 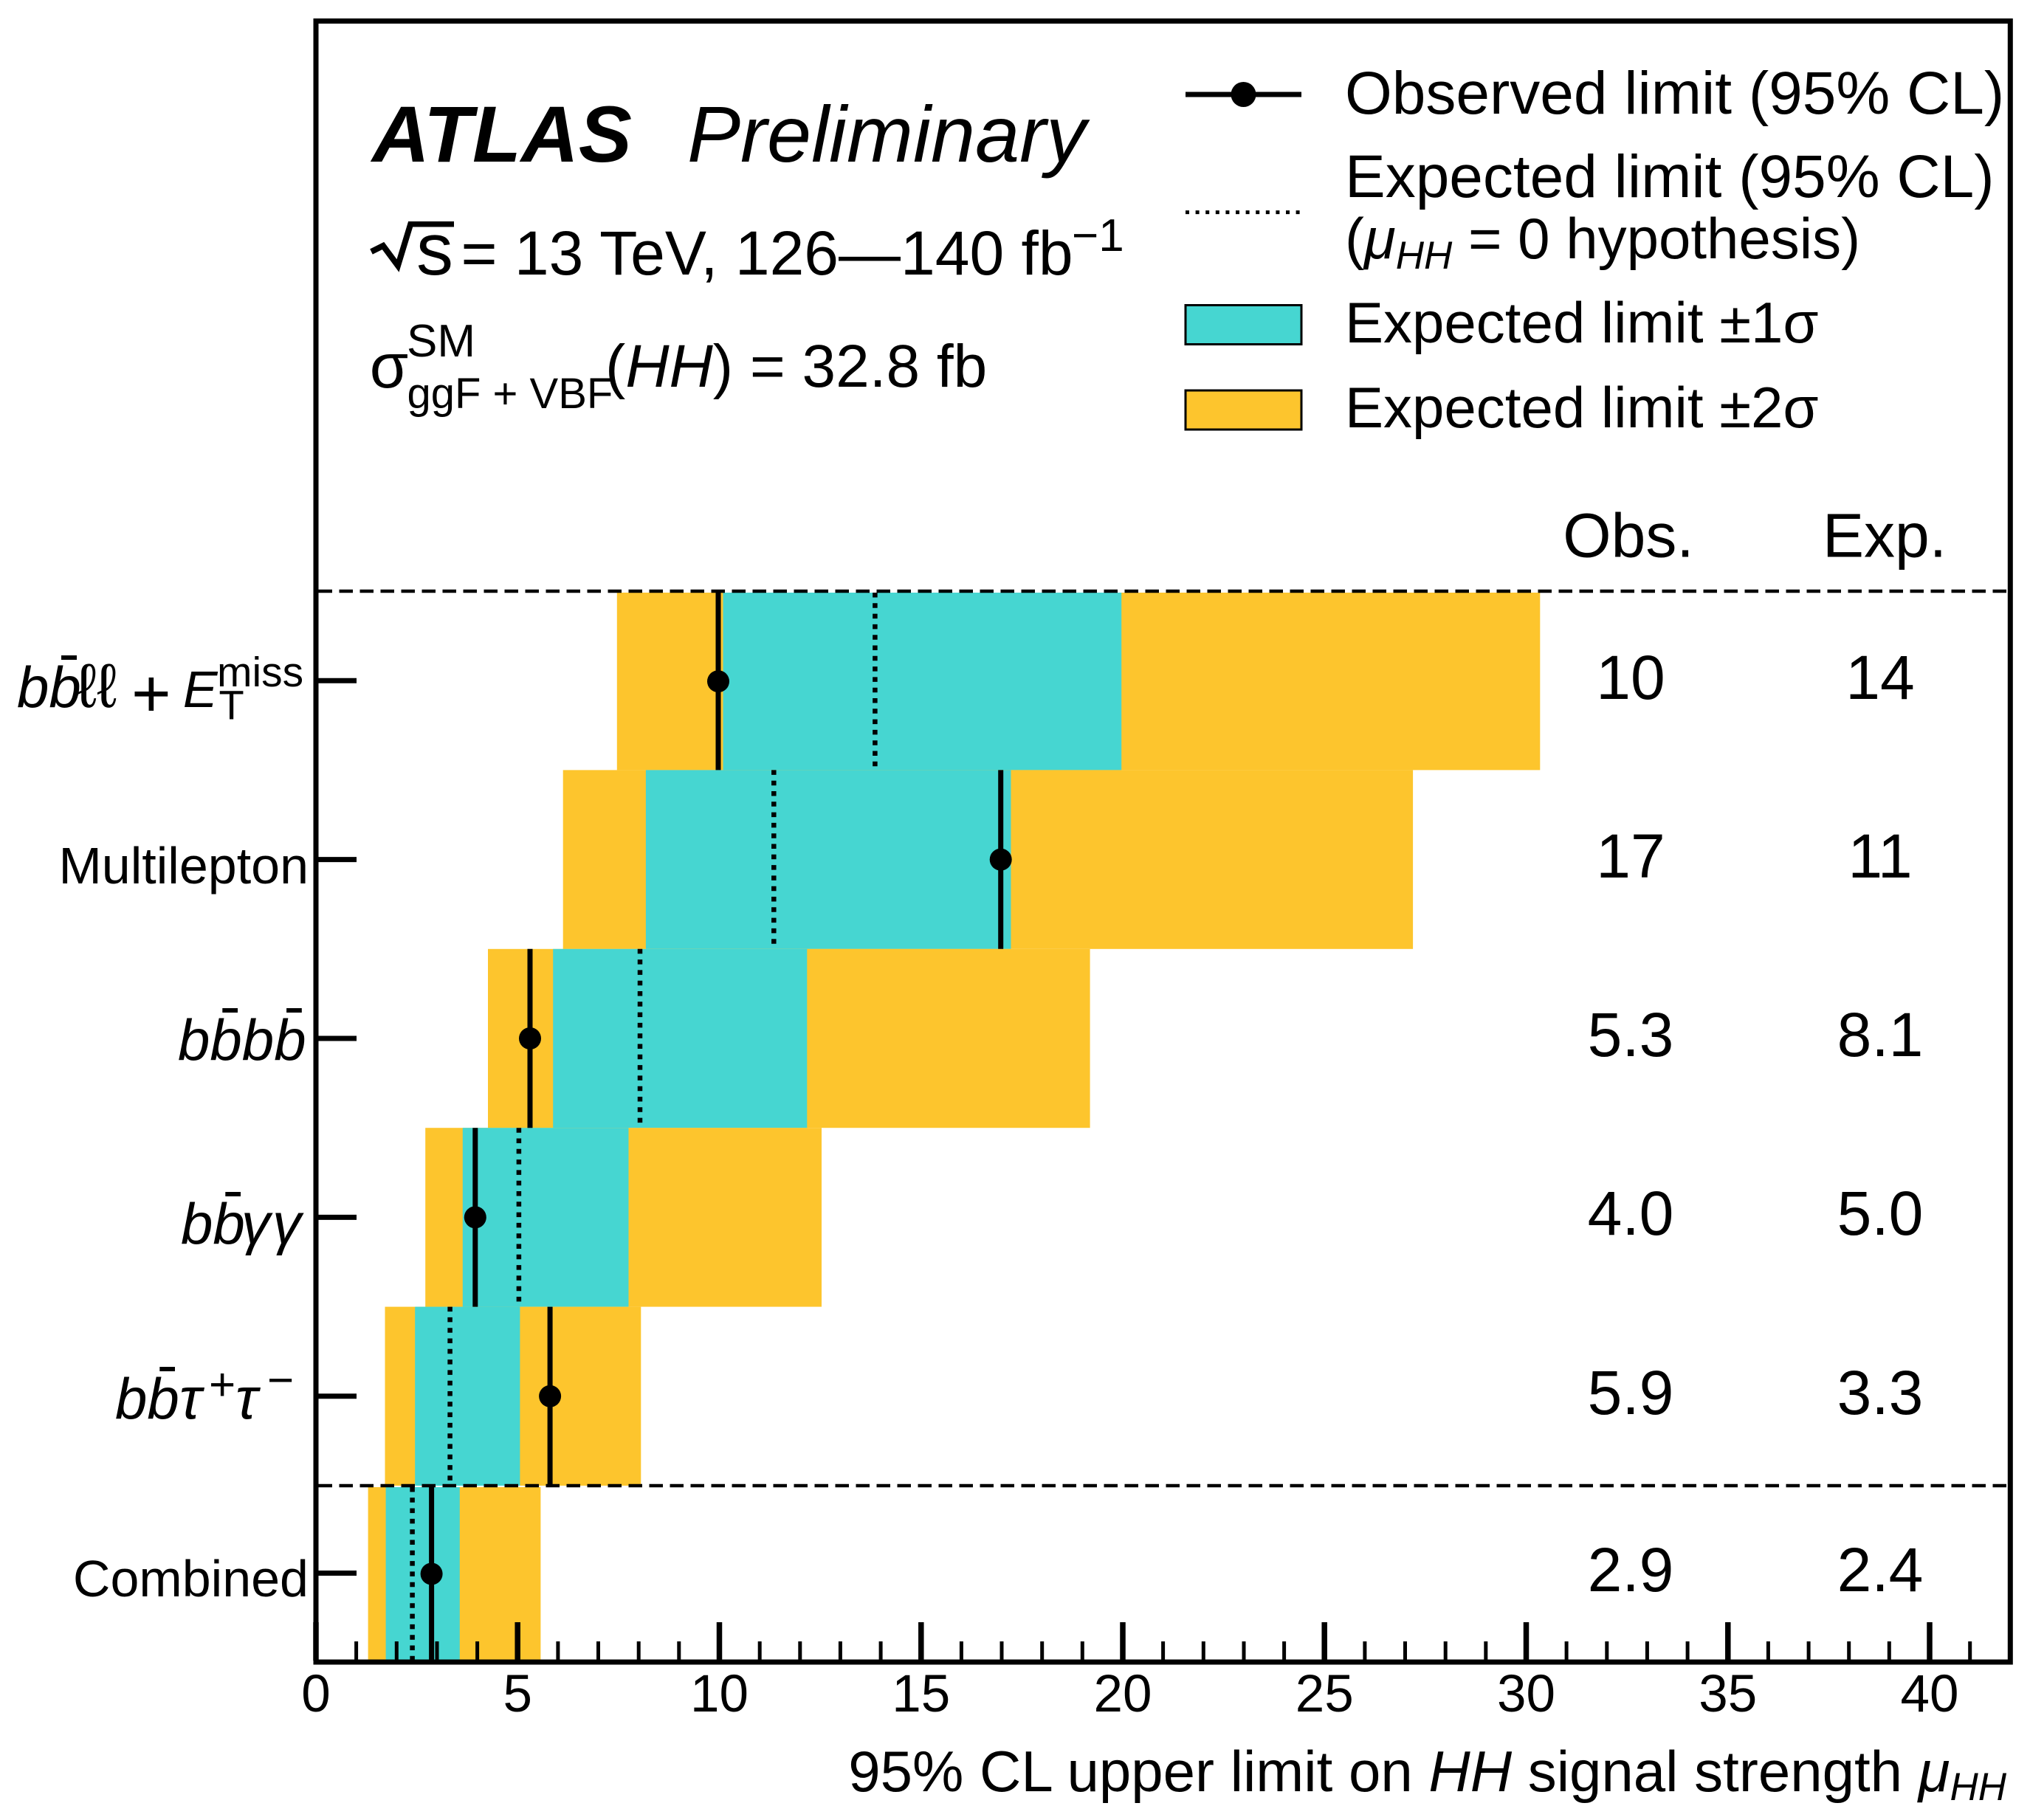 I want to click on svg-text: 11, so click(x=1880, y=856).